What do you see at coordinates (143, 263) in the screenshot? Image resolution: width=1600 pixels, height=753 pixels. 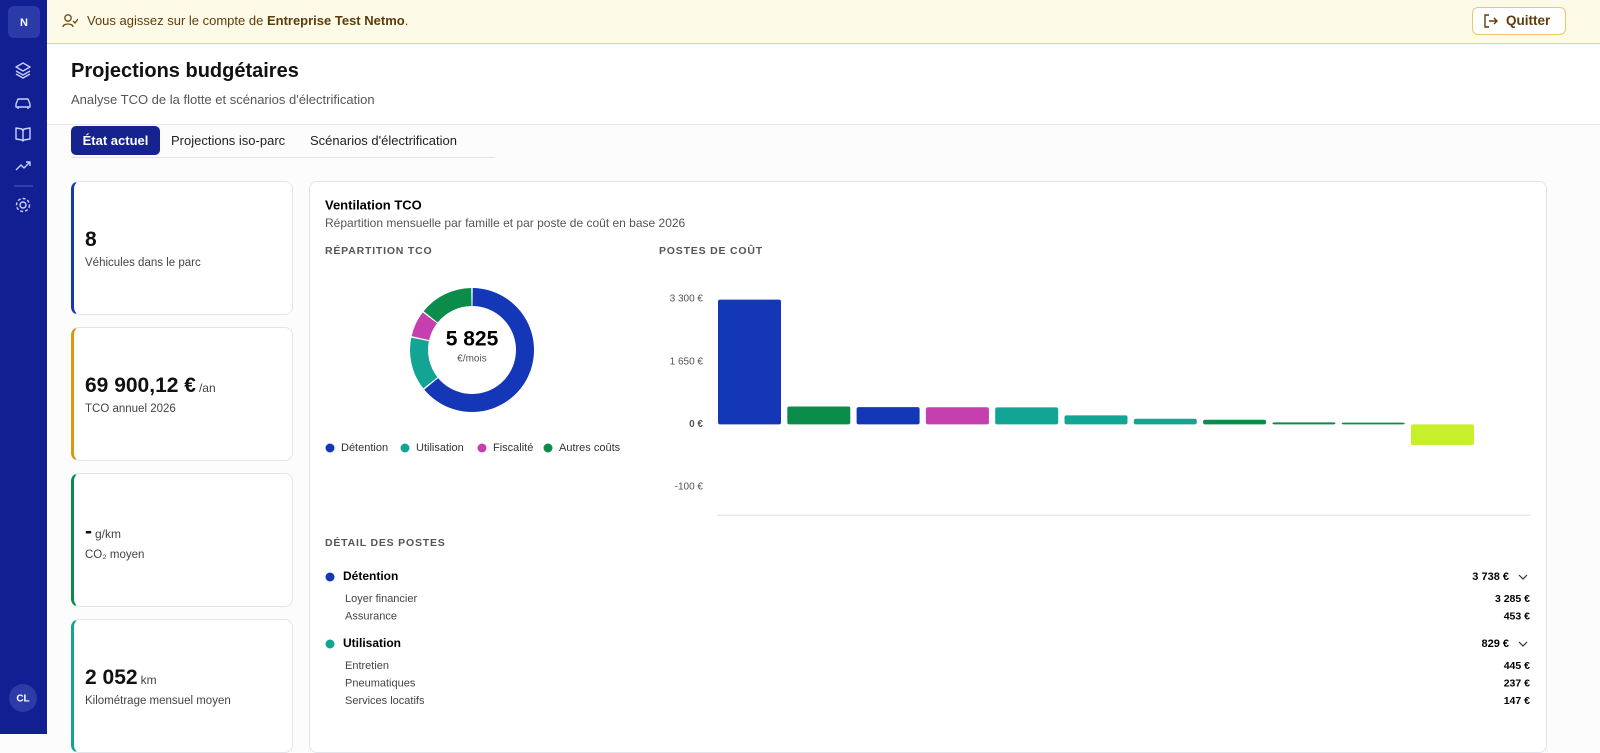 I see `kpi-label: Véhicules dans le parc` at bounding box center [143, 263].